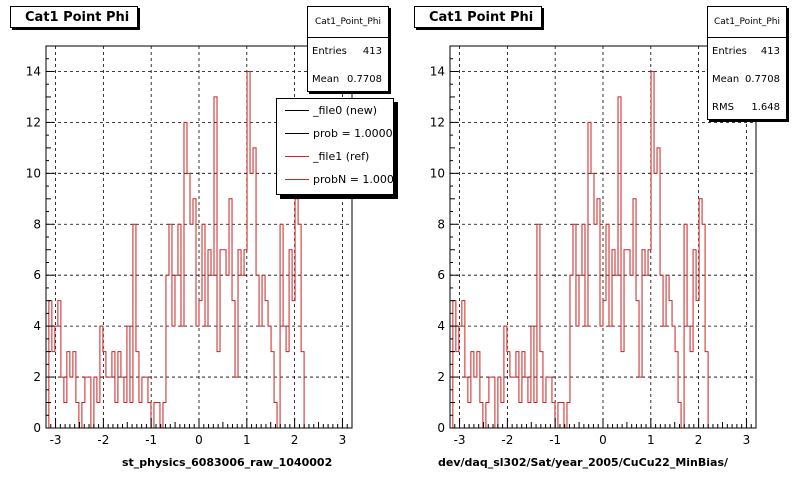 The height and width of the screenshot is (480, 800). I want to click on right-stats-mean-label: Mean, so click(726, 79).